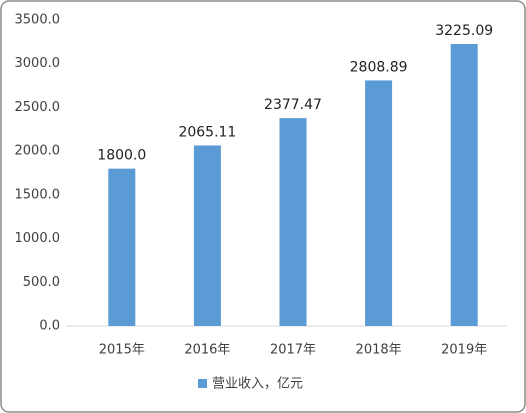 The height and width of the screenshot is (413, 526). I want to click on y-tick-label: 3500.0, so click(38, 20).